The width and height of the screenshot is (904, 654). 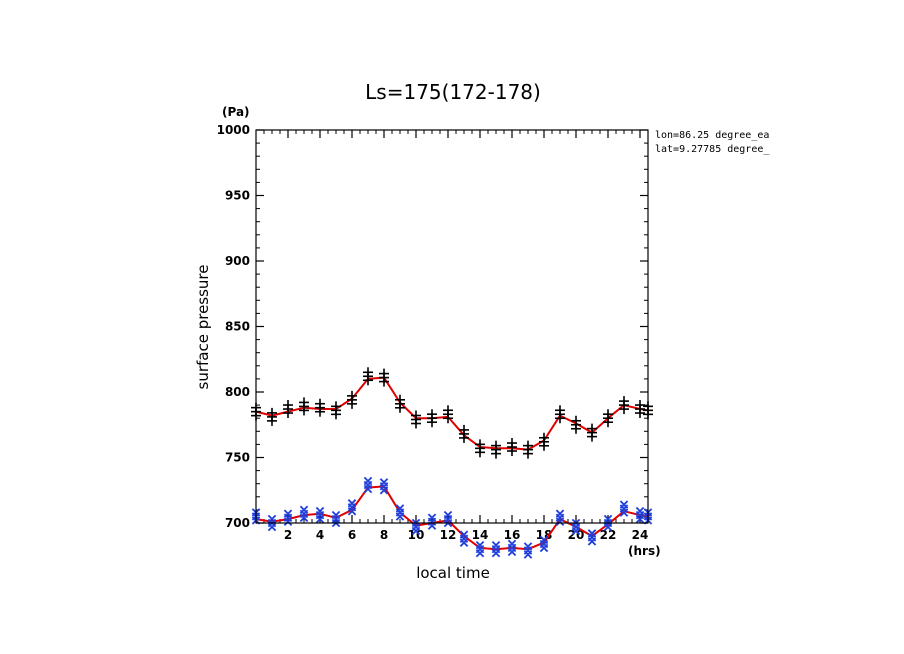 I want to click on y-axis-title: surface pressure, so click(x=203, y=327).